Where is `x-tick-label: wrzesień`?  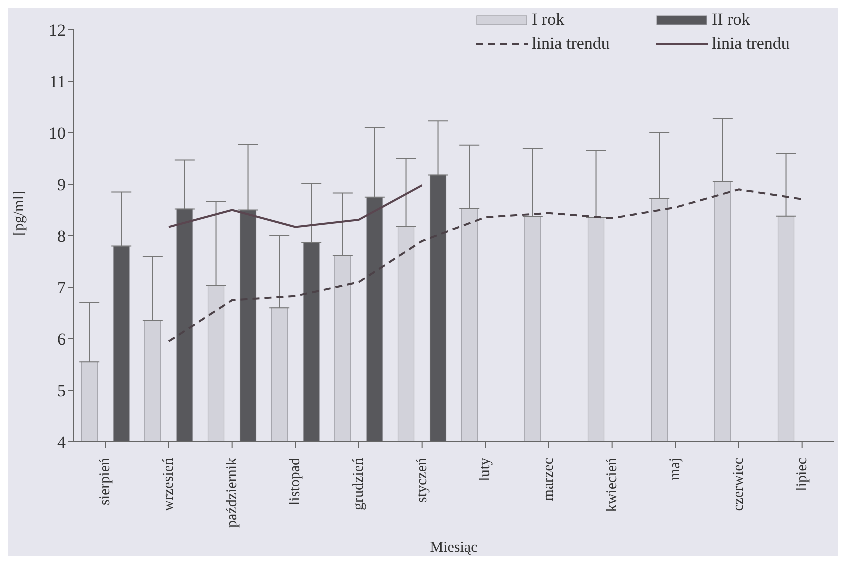
x-tick-label: wrzesień is located at coordinates (169, 485).